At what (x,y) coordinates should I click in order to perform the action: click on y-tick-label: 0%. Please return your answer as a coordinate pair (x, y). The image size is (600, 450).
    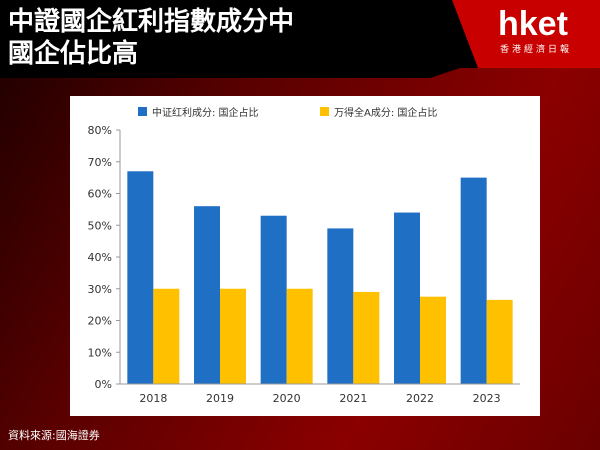
    Looking at the image, I should click on (103, 384).